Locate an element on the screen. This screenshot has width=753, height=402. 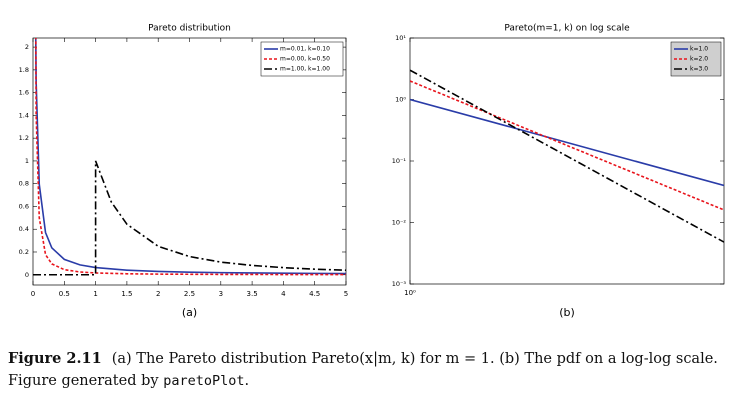
chart-title: Pareto(m=1, k) on log scale is located at coordinates (567, 29).